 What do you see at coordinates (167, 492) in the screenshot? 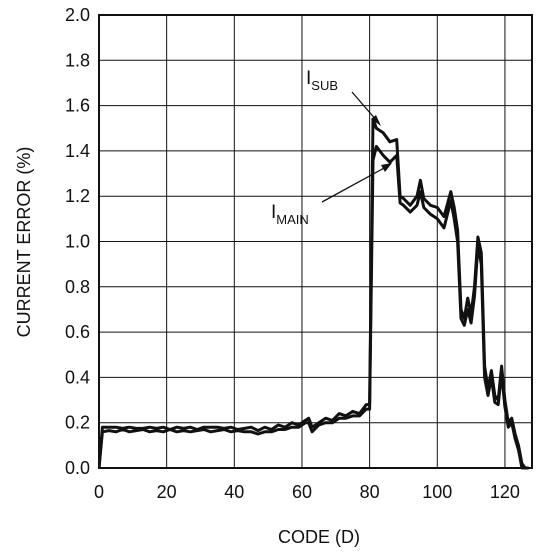
I see `x-tick-label: 20` at bounding box center [167, 492].